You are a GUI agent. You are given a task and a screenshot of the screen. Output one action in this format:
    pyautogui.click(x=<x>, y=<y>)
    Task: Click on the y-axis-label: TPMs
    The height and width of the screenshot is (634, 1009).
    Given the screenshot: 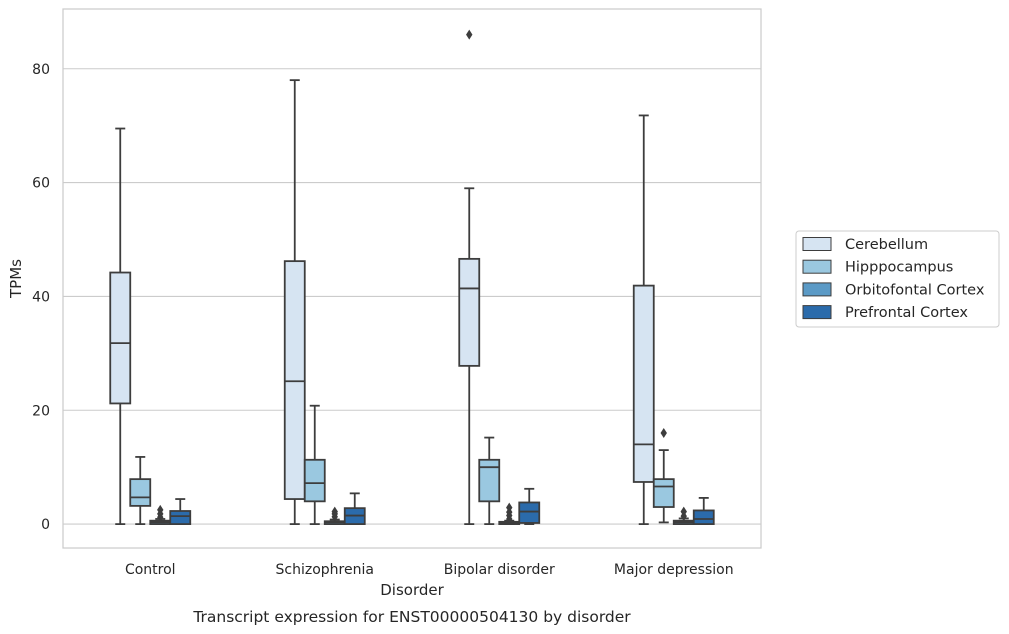 What is the action you would take?
    pyautogui.click(x=16, y=279)
    